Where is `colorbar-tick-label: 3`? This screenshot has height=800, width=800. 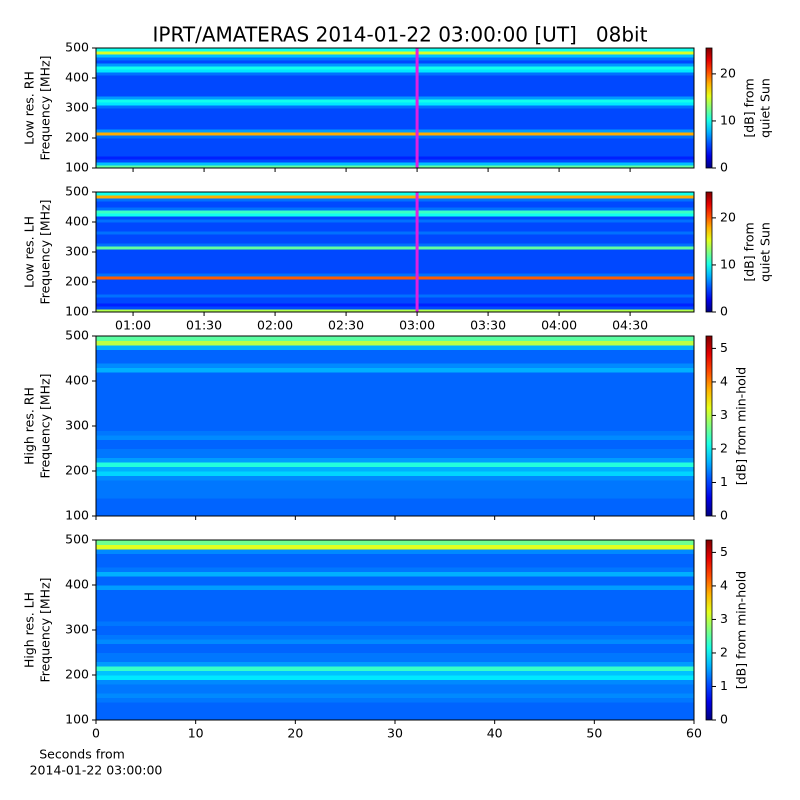
colorbar-tick-label: 3 is located at coordinates (724, 618).